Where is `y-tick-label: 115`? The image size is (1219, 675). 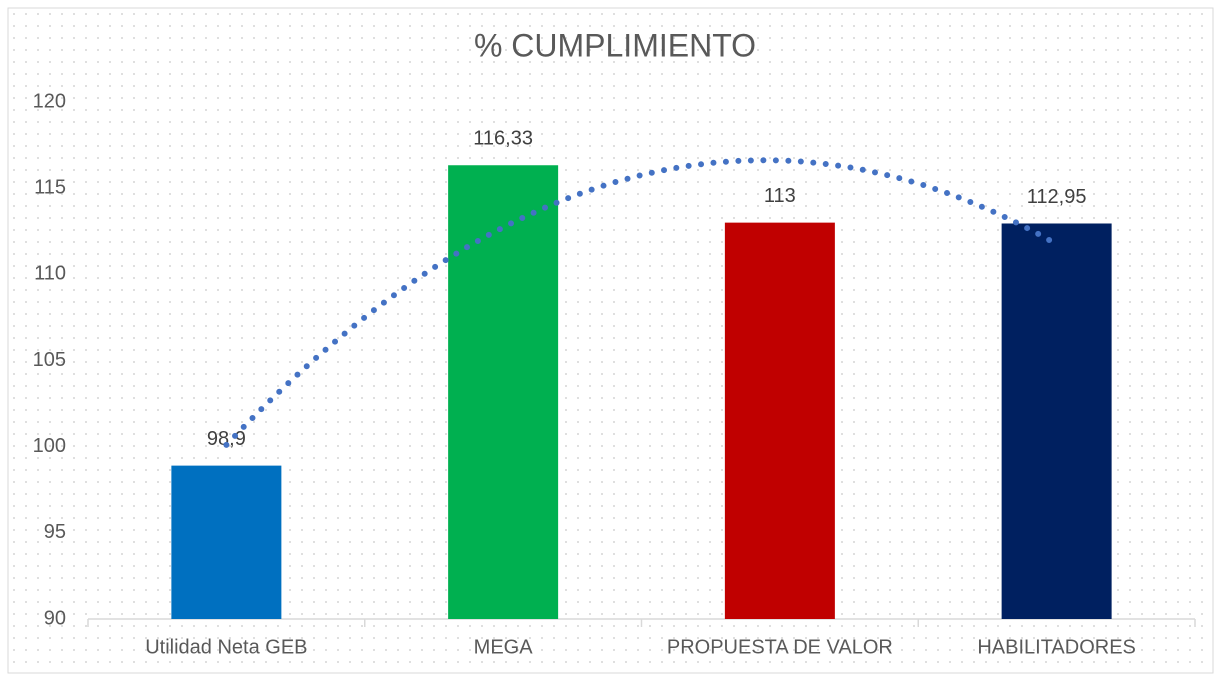 y-tick-label: 115 is located at coordinates (50, 187).